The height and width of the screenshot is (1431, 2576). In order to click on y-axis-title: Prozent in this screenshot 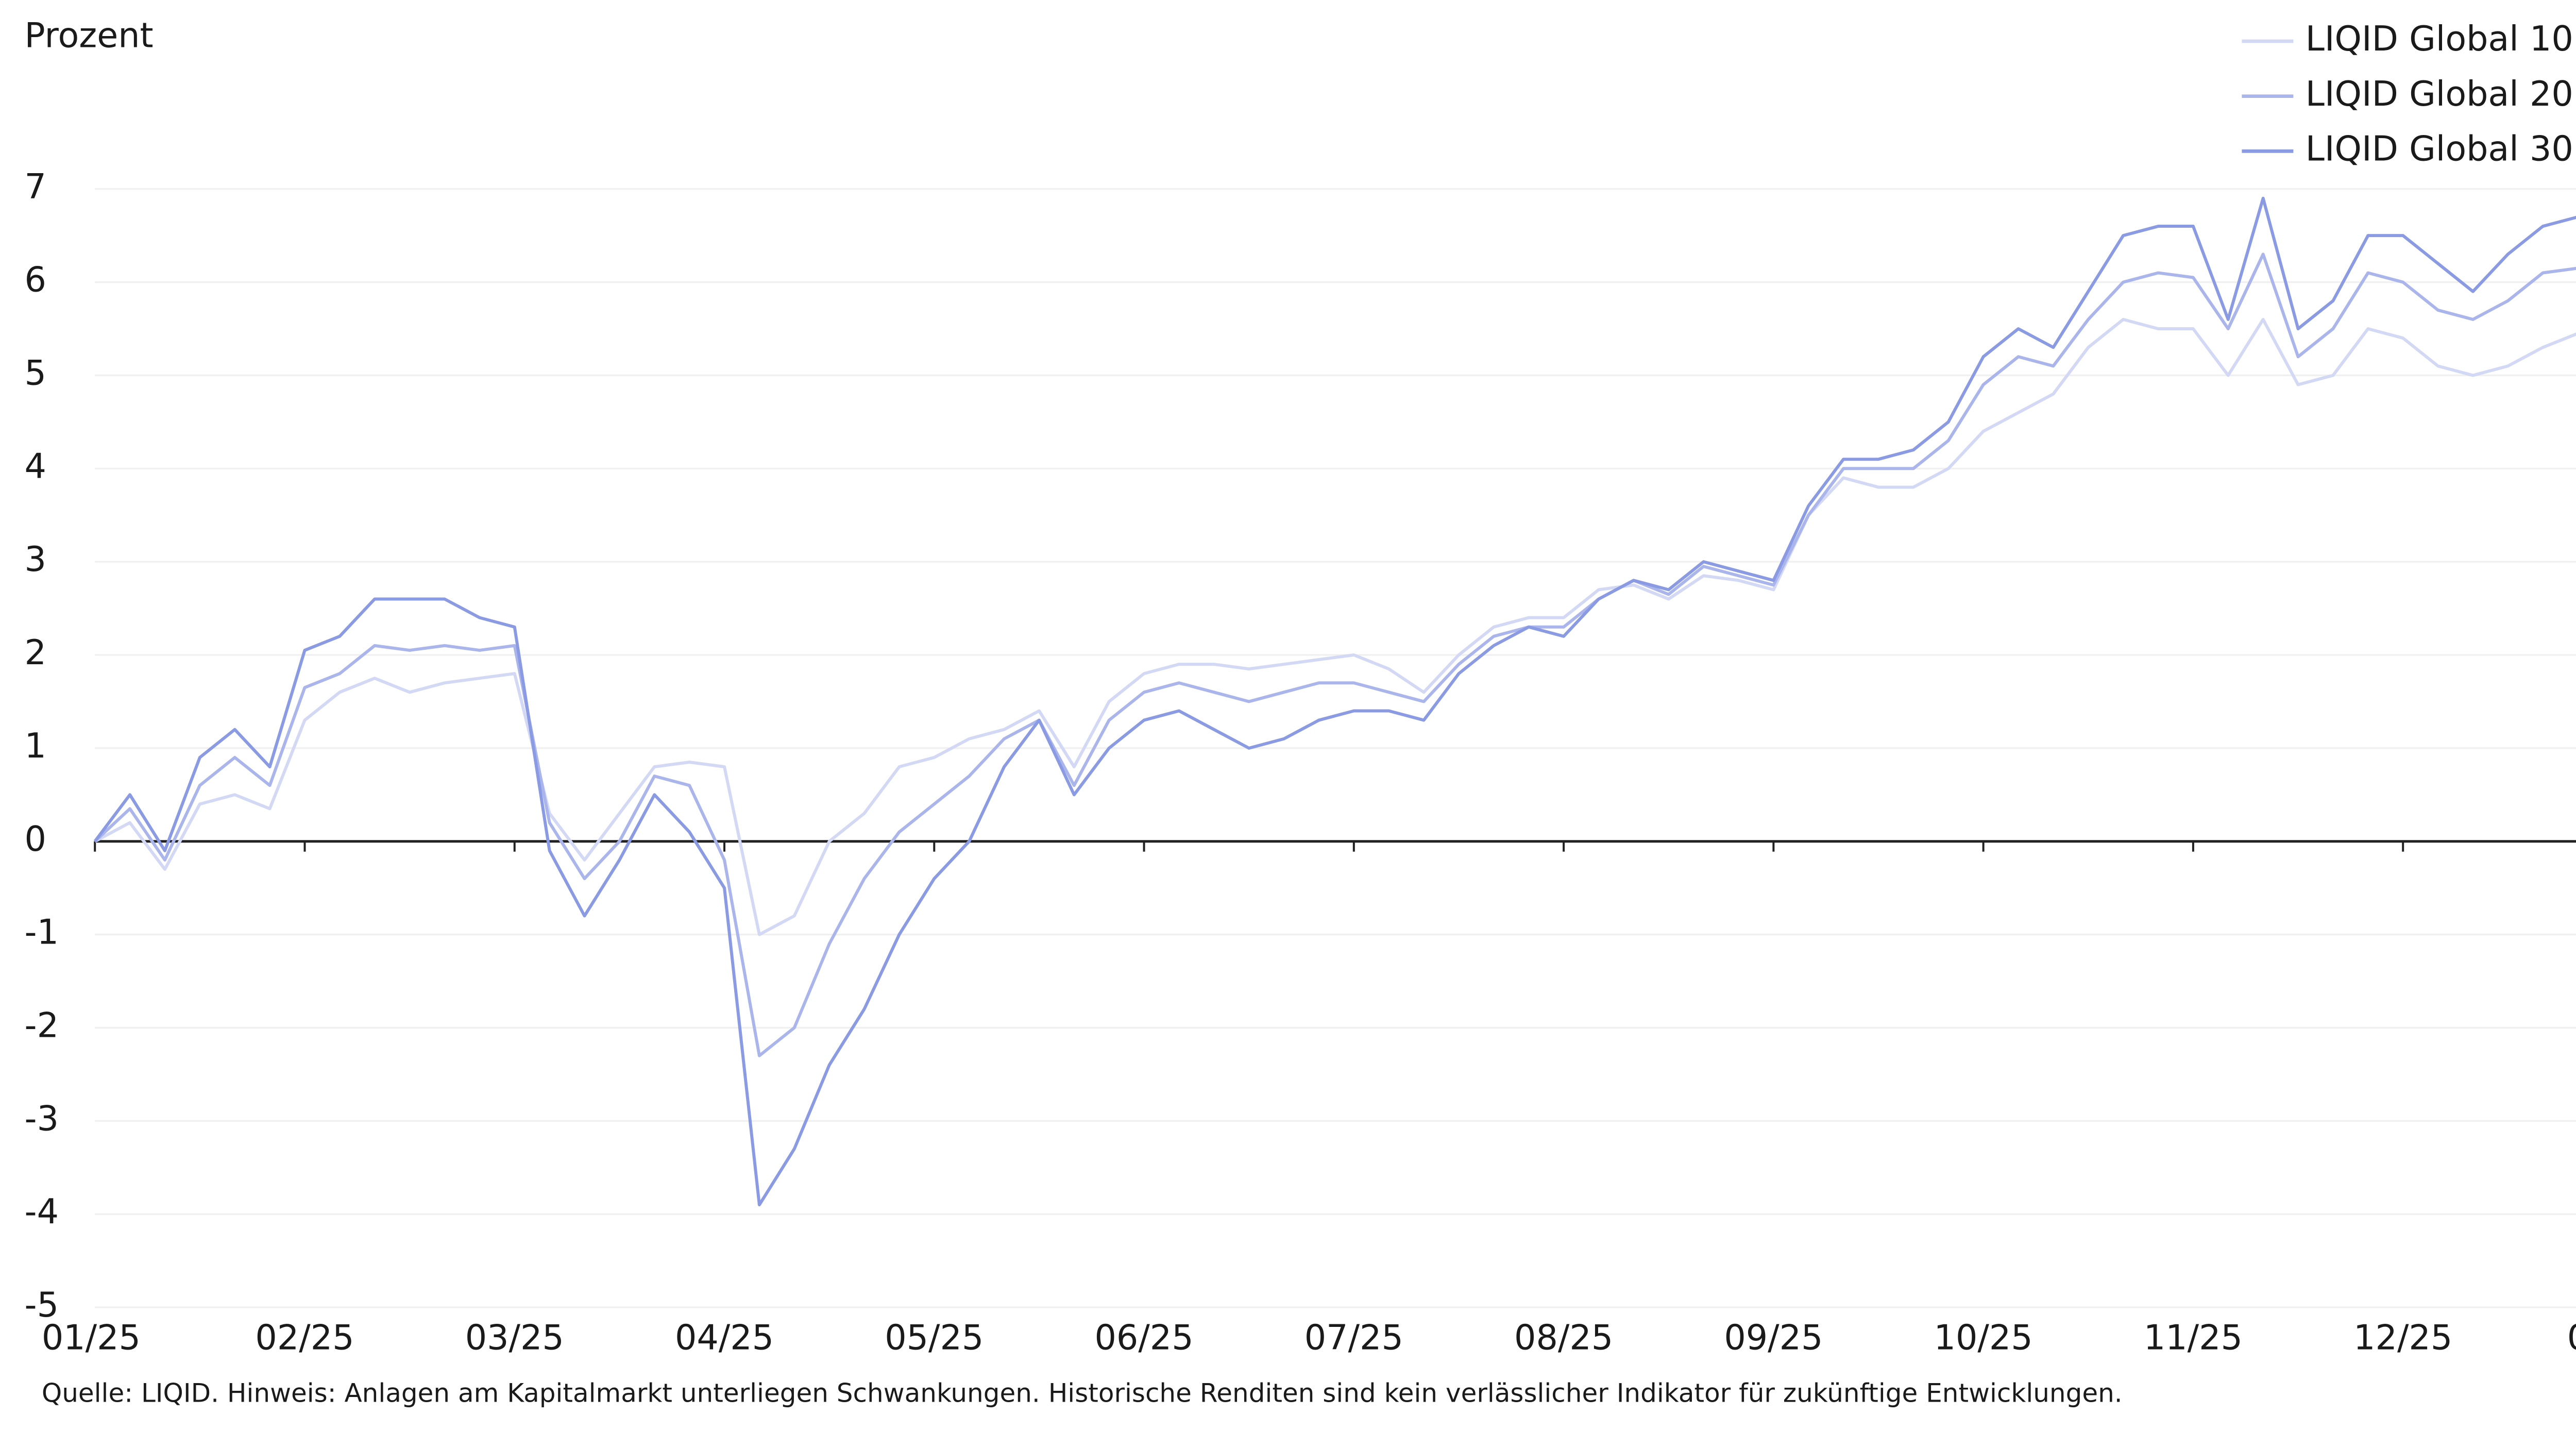, I will do `click(89, 35)`.